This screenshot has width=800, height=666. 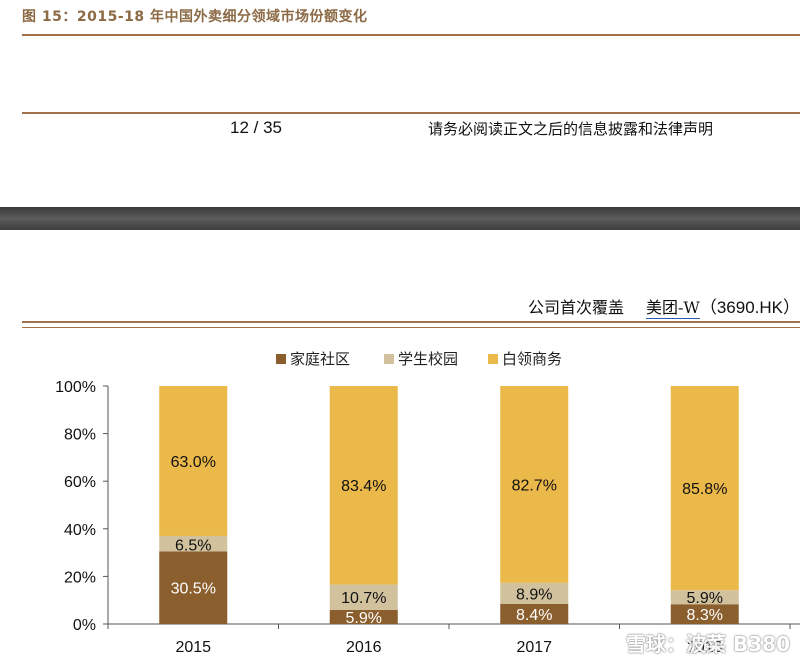 I want to click on x-tick-label: 2018, so click(x=705, y=647).